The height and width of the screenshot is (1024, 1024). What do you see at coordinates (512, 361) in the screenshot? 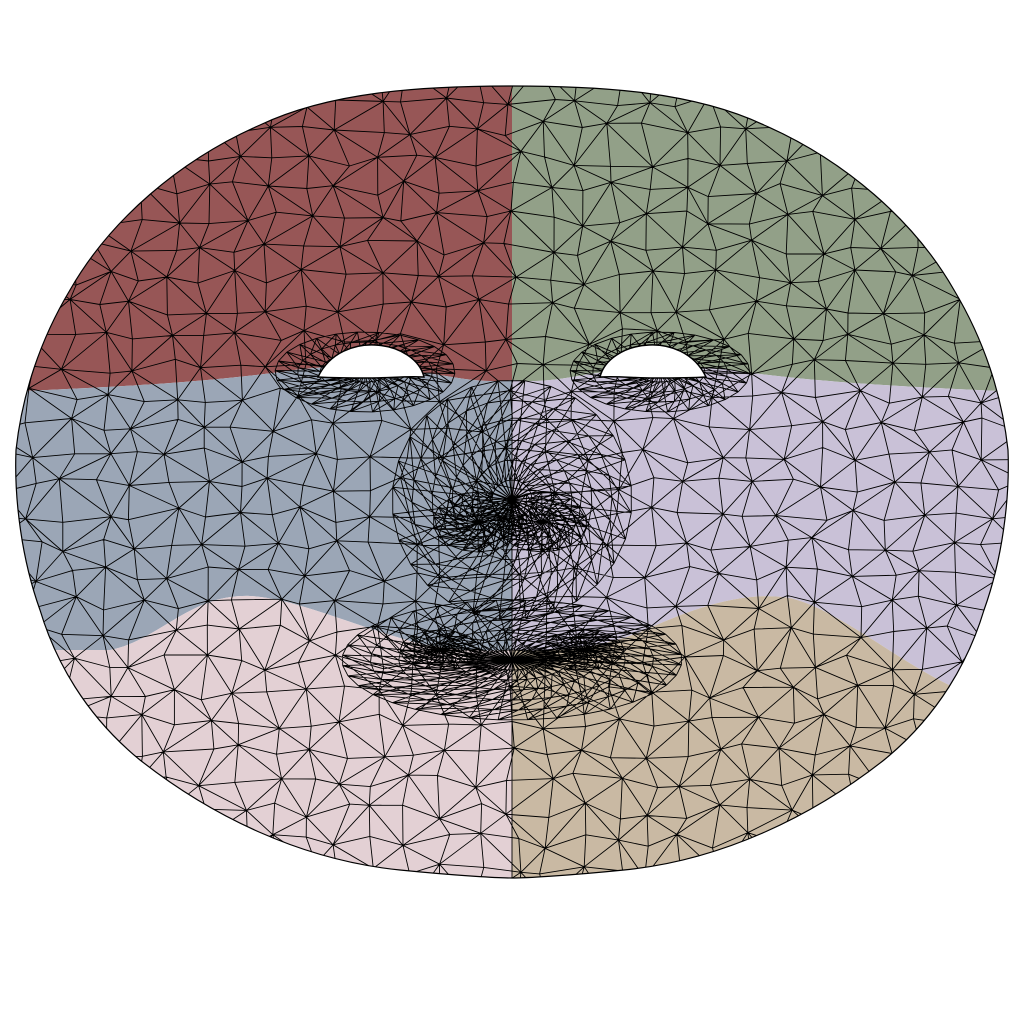
I see `face-openings` at bounding box center [512, 361].